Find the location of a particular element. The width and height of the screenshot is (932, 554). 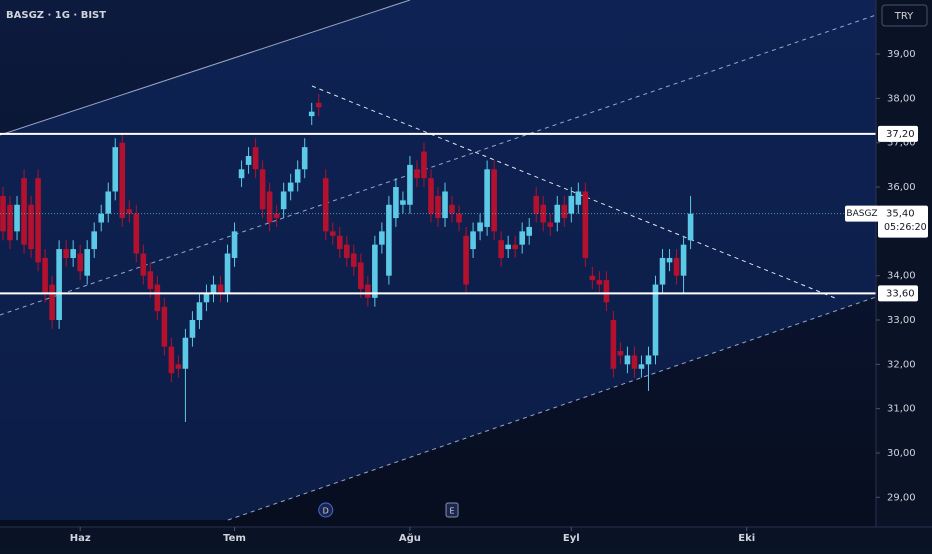

symbol-tag is located at coordinates (862, 213).